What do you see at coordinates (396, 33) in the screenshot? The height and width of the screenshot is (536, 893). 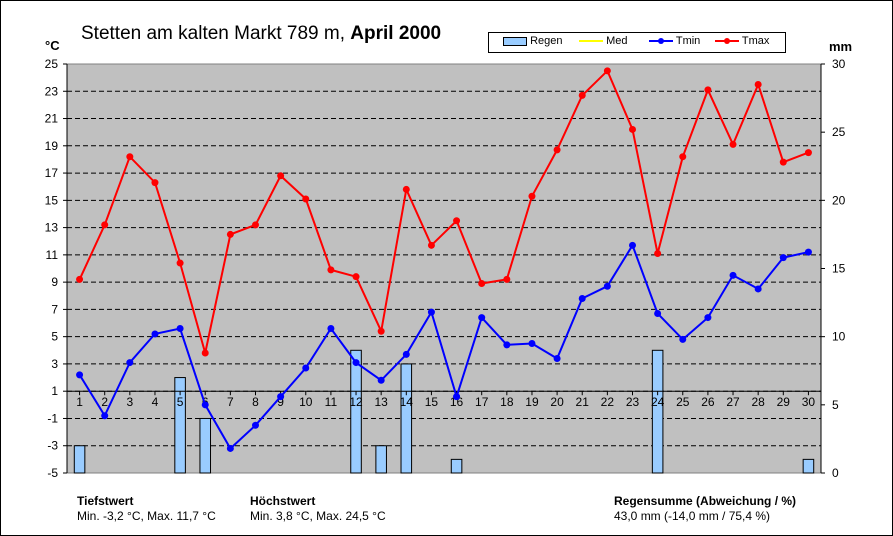 I see `title-month: April 2000` at bounding box center [396, 33].